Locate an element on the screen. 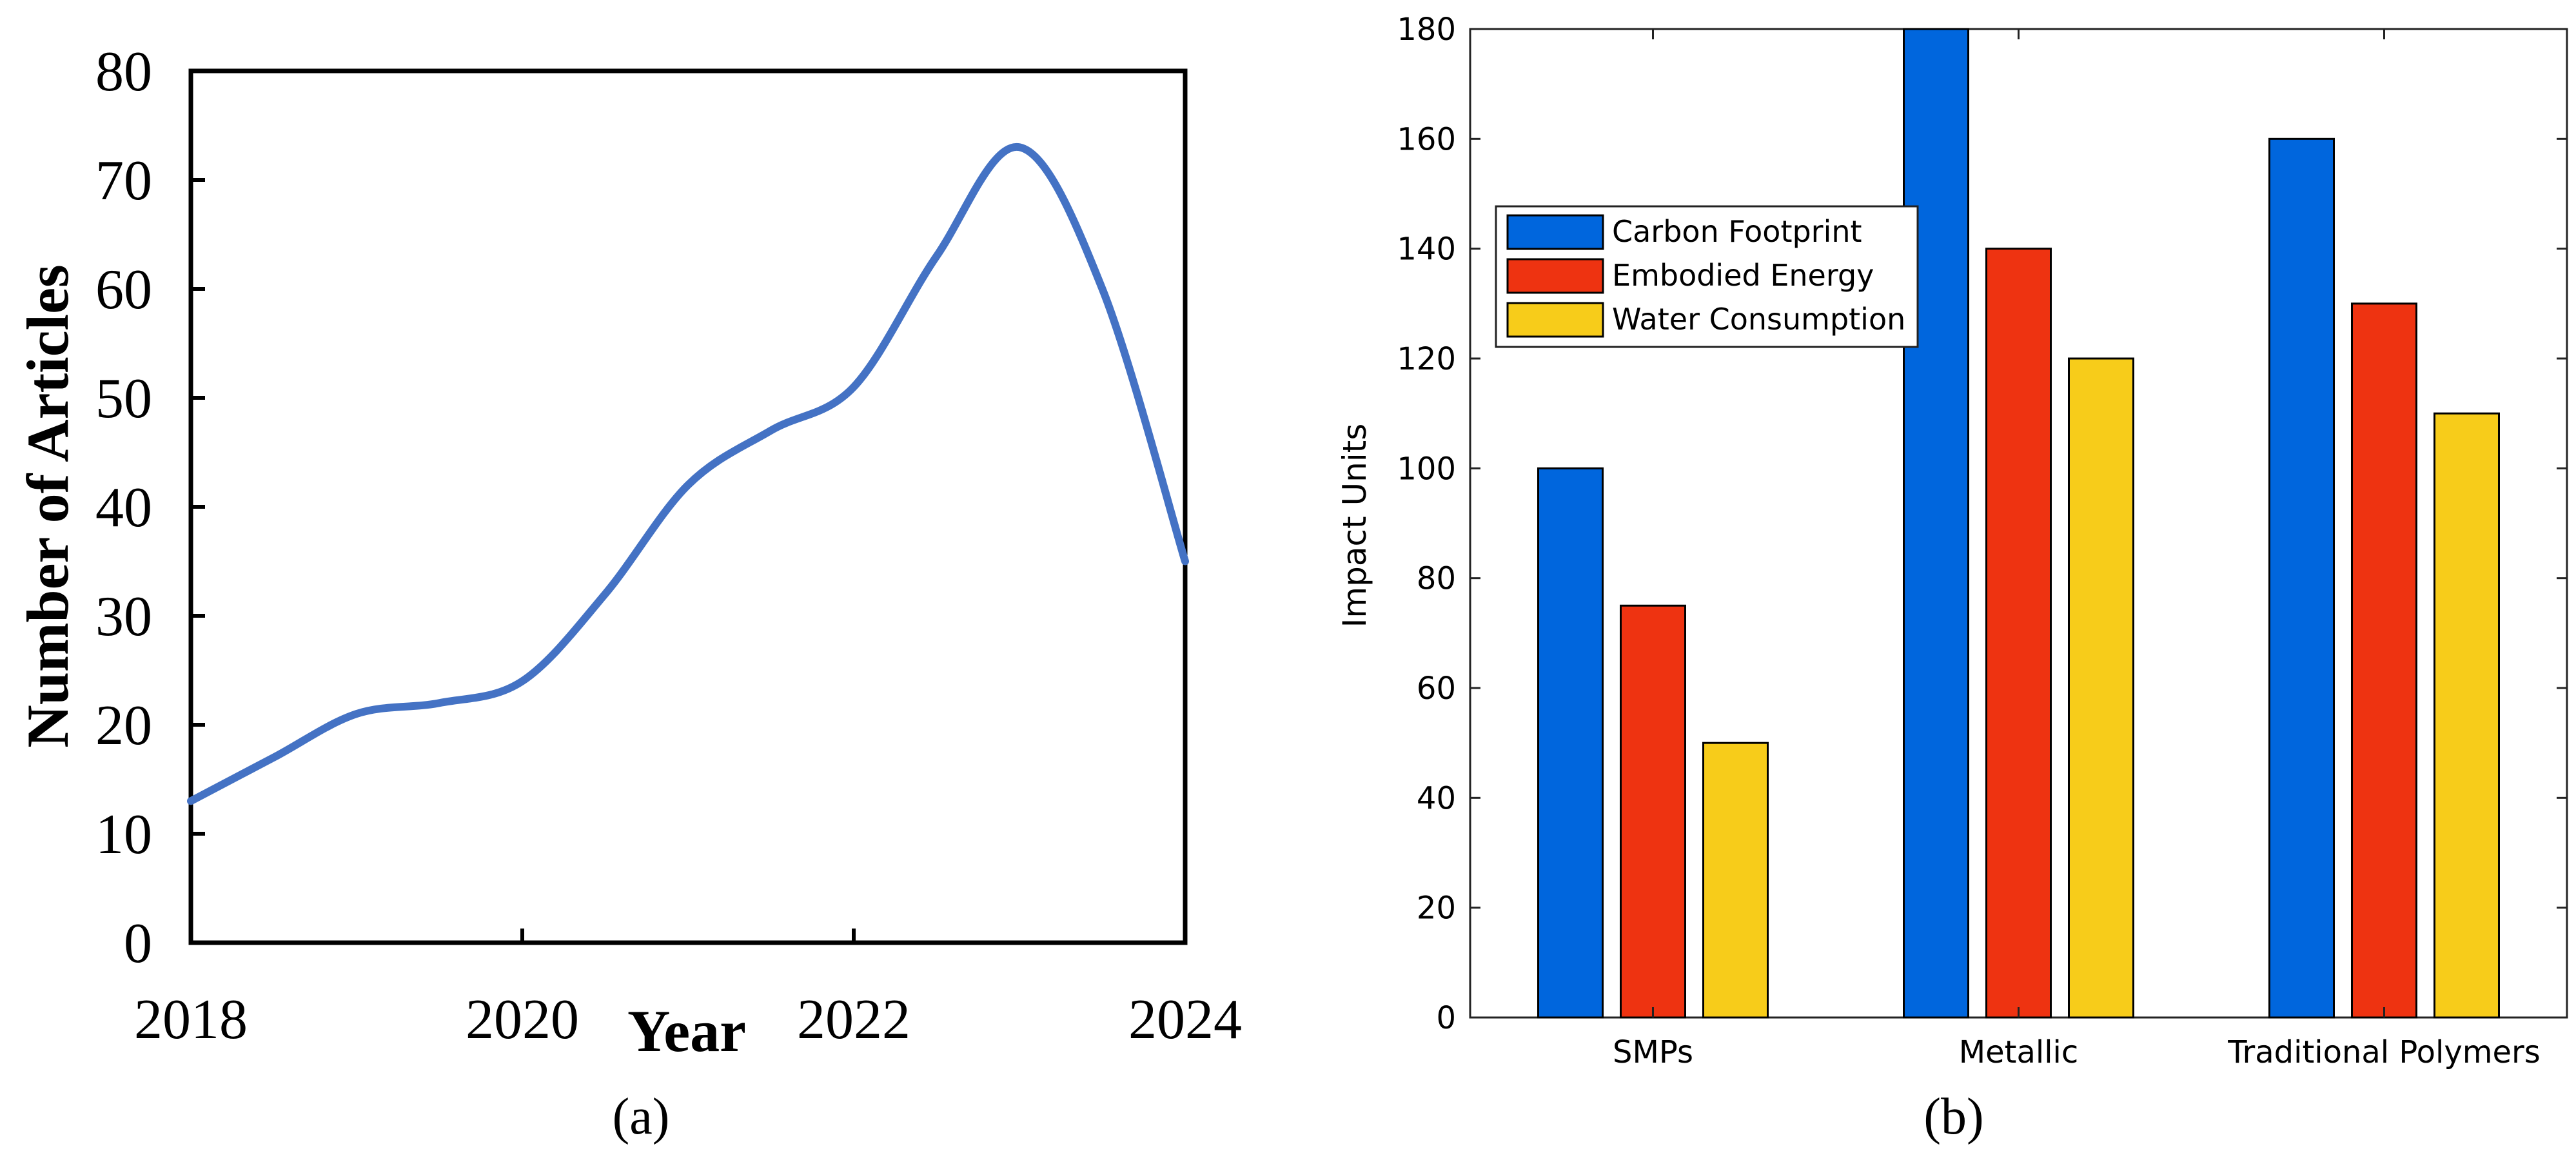  category-label: Traditional Polymers is located at coordinates (2384, 1052).